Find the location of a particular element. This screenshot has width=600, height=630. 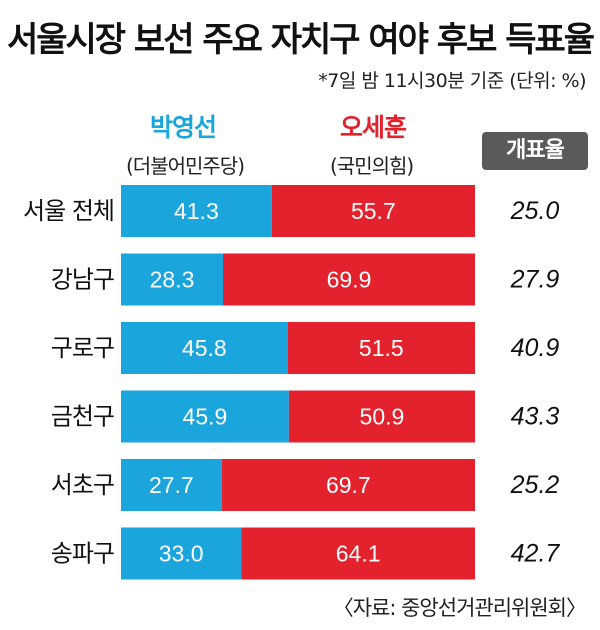

data-label-b: 64.1 is located at coordinates (358, 554).